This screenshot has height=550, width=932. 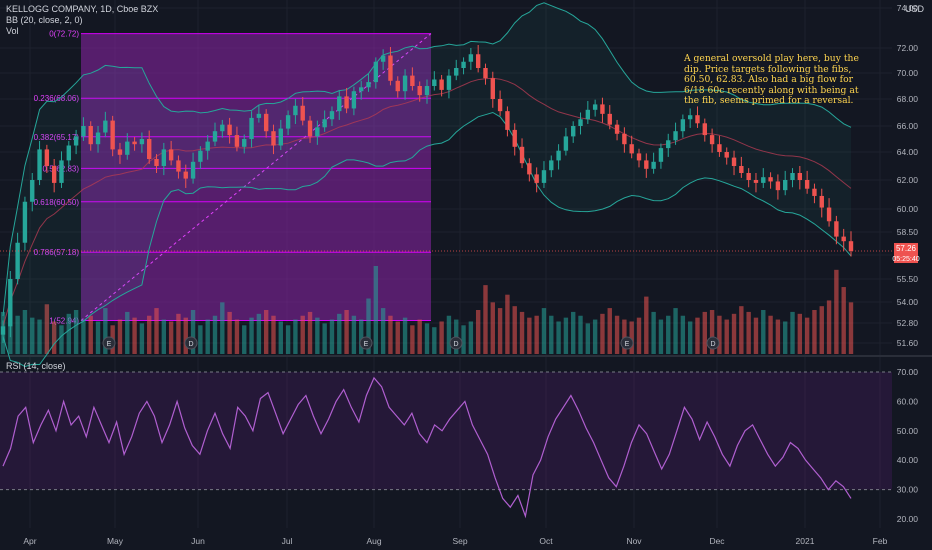 What do you see at coordinates (36, 366) in the screenshot?
I see `rsi-legend: RSI (14, close)` at bounding box center [36, 366].